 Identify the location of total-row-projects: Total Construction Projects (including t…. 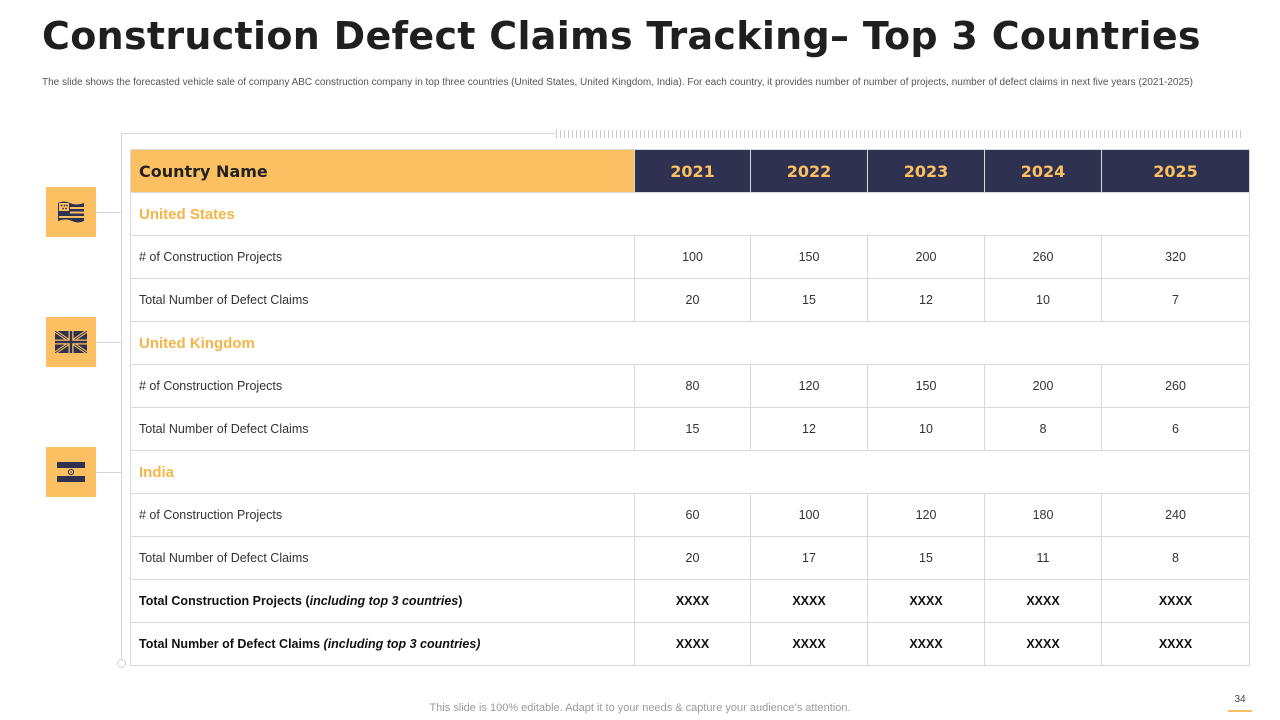
(690, 601).